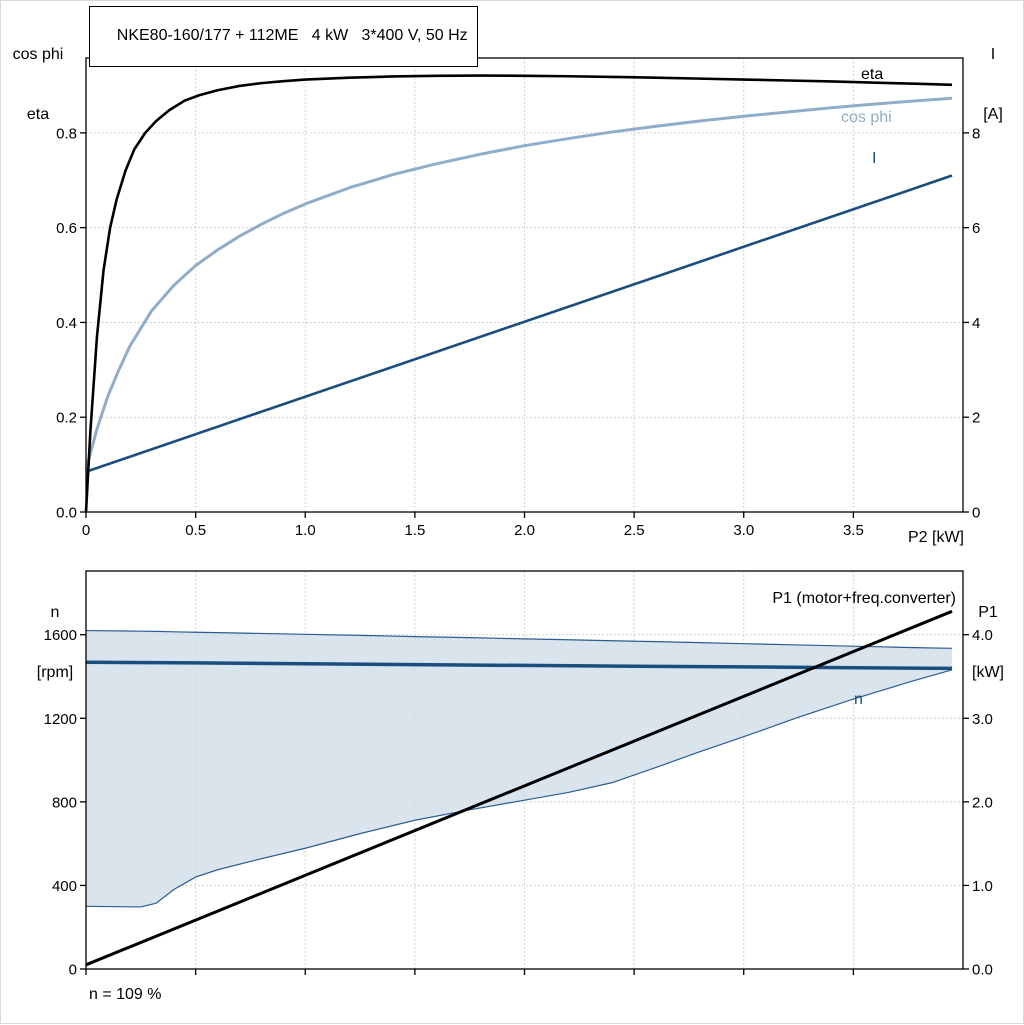  Describe the element at coordinates (988, 672) in the screenshot. I see `right-axis-title-power-unit: [kW]` at that location.